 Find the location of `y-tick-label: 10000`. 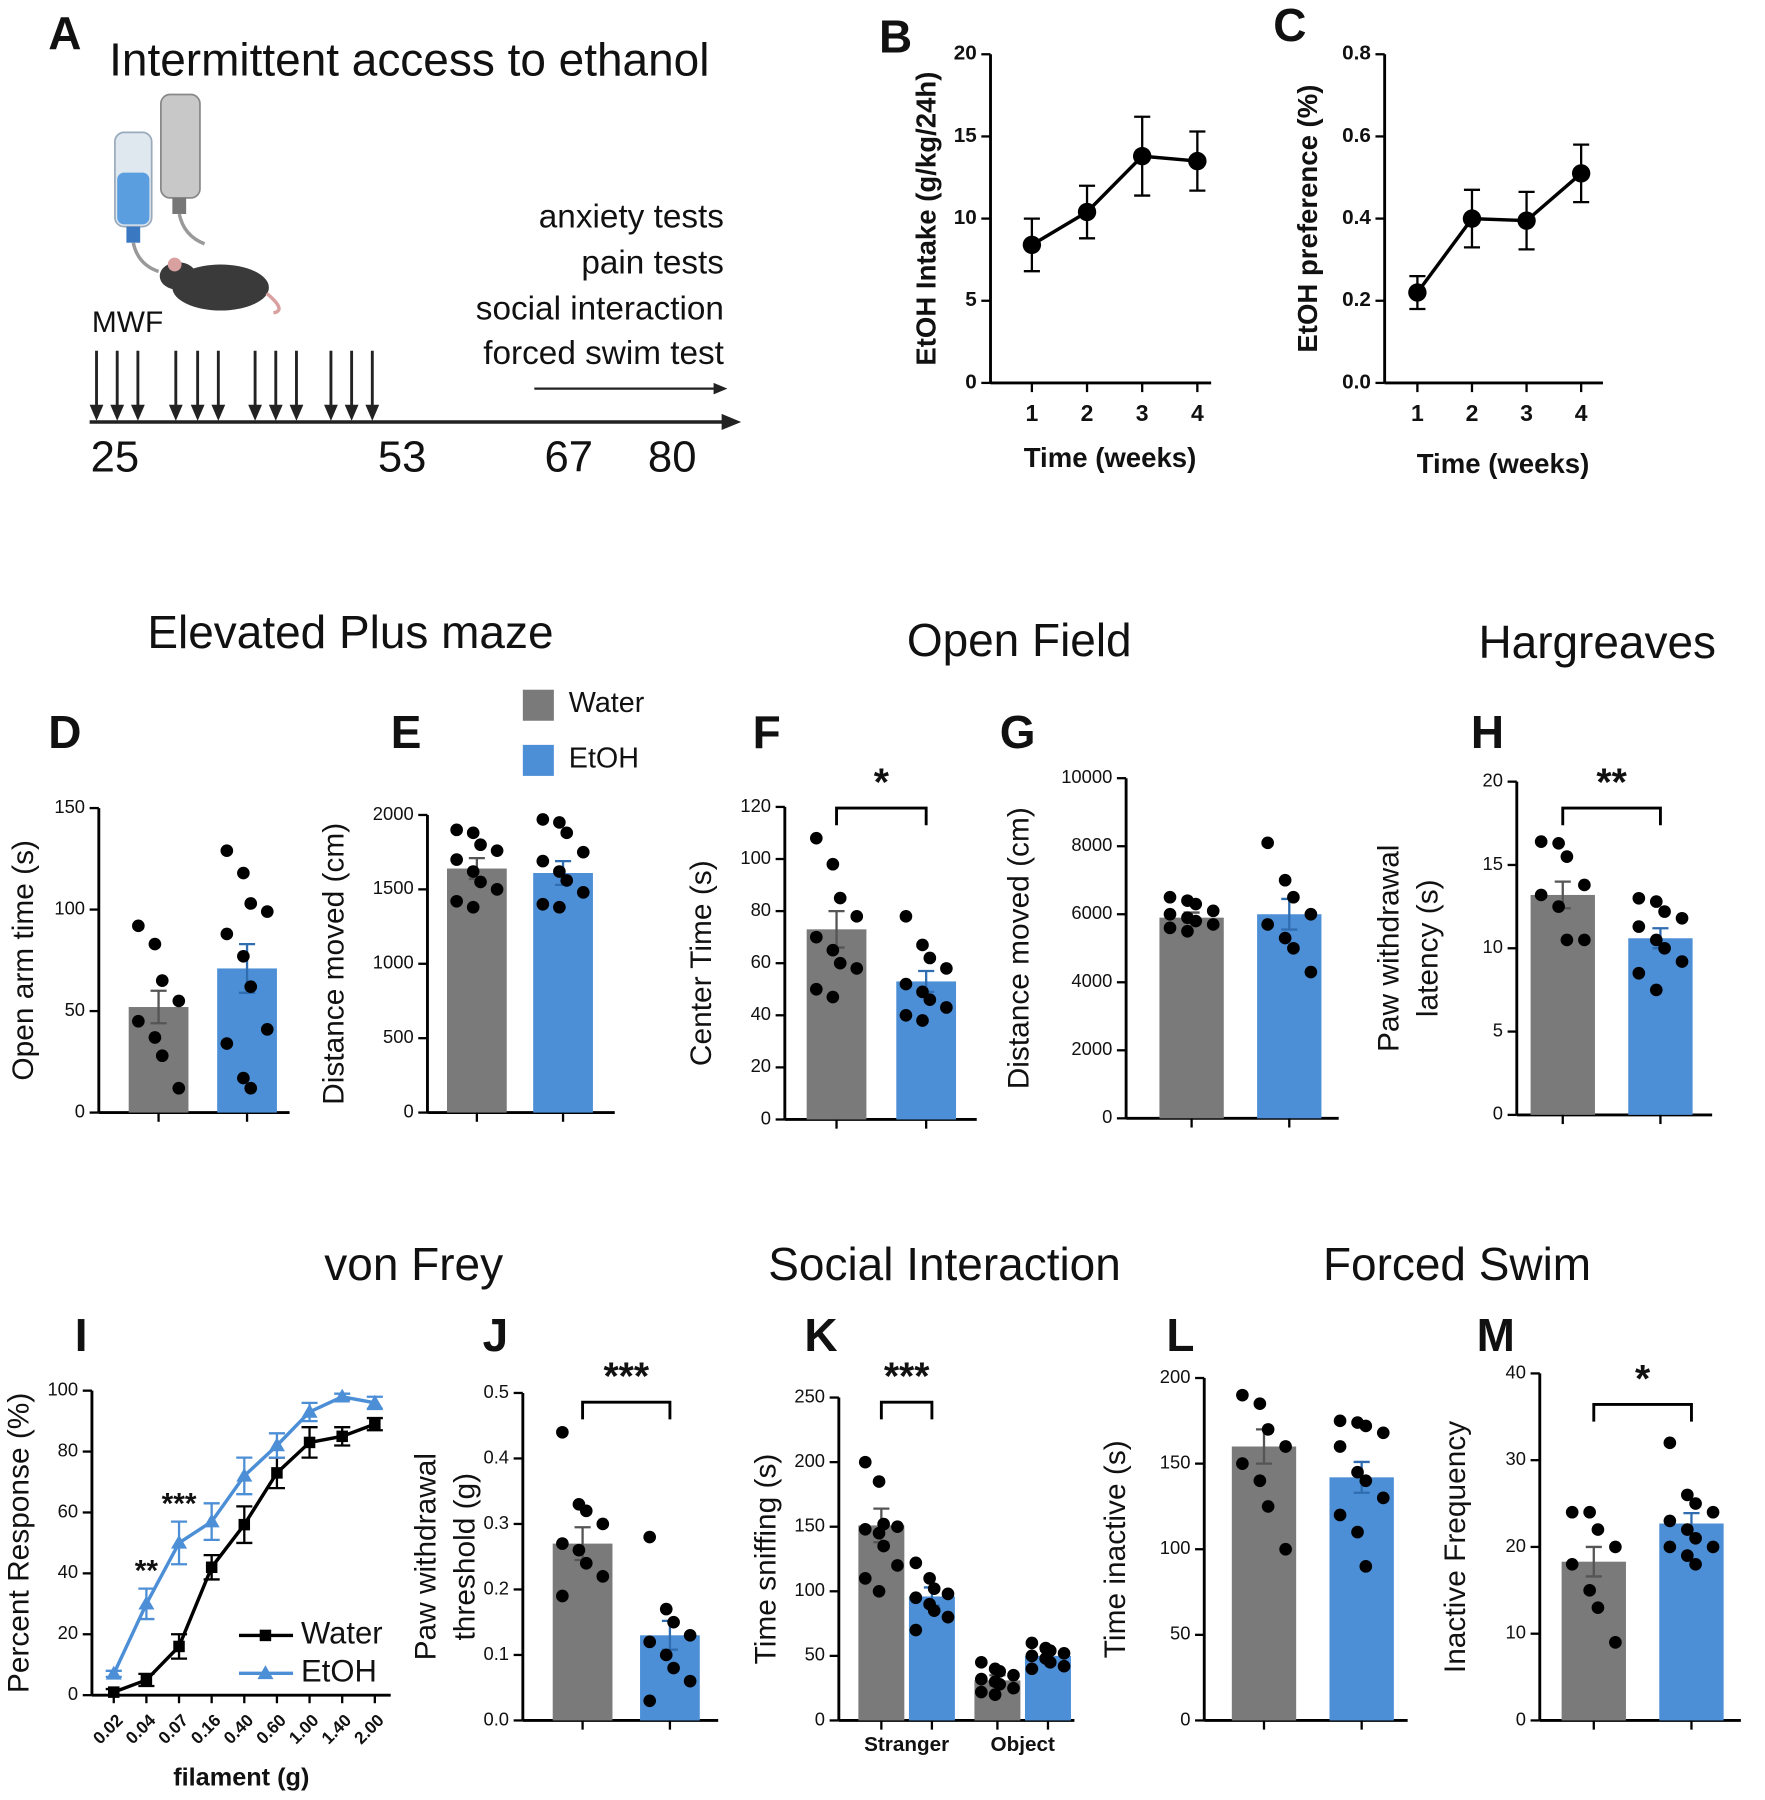

y-tick-label: 10000 is located at coordinates (1086, 776).